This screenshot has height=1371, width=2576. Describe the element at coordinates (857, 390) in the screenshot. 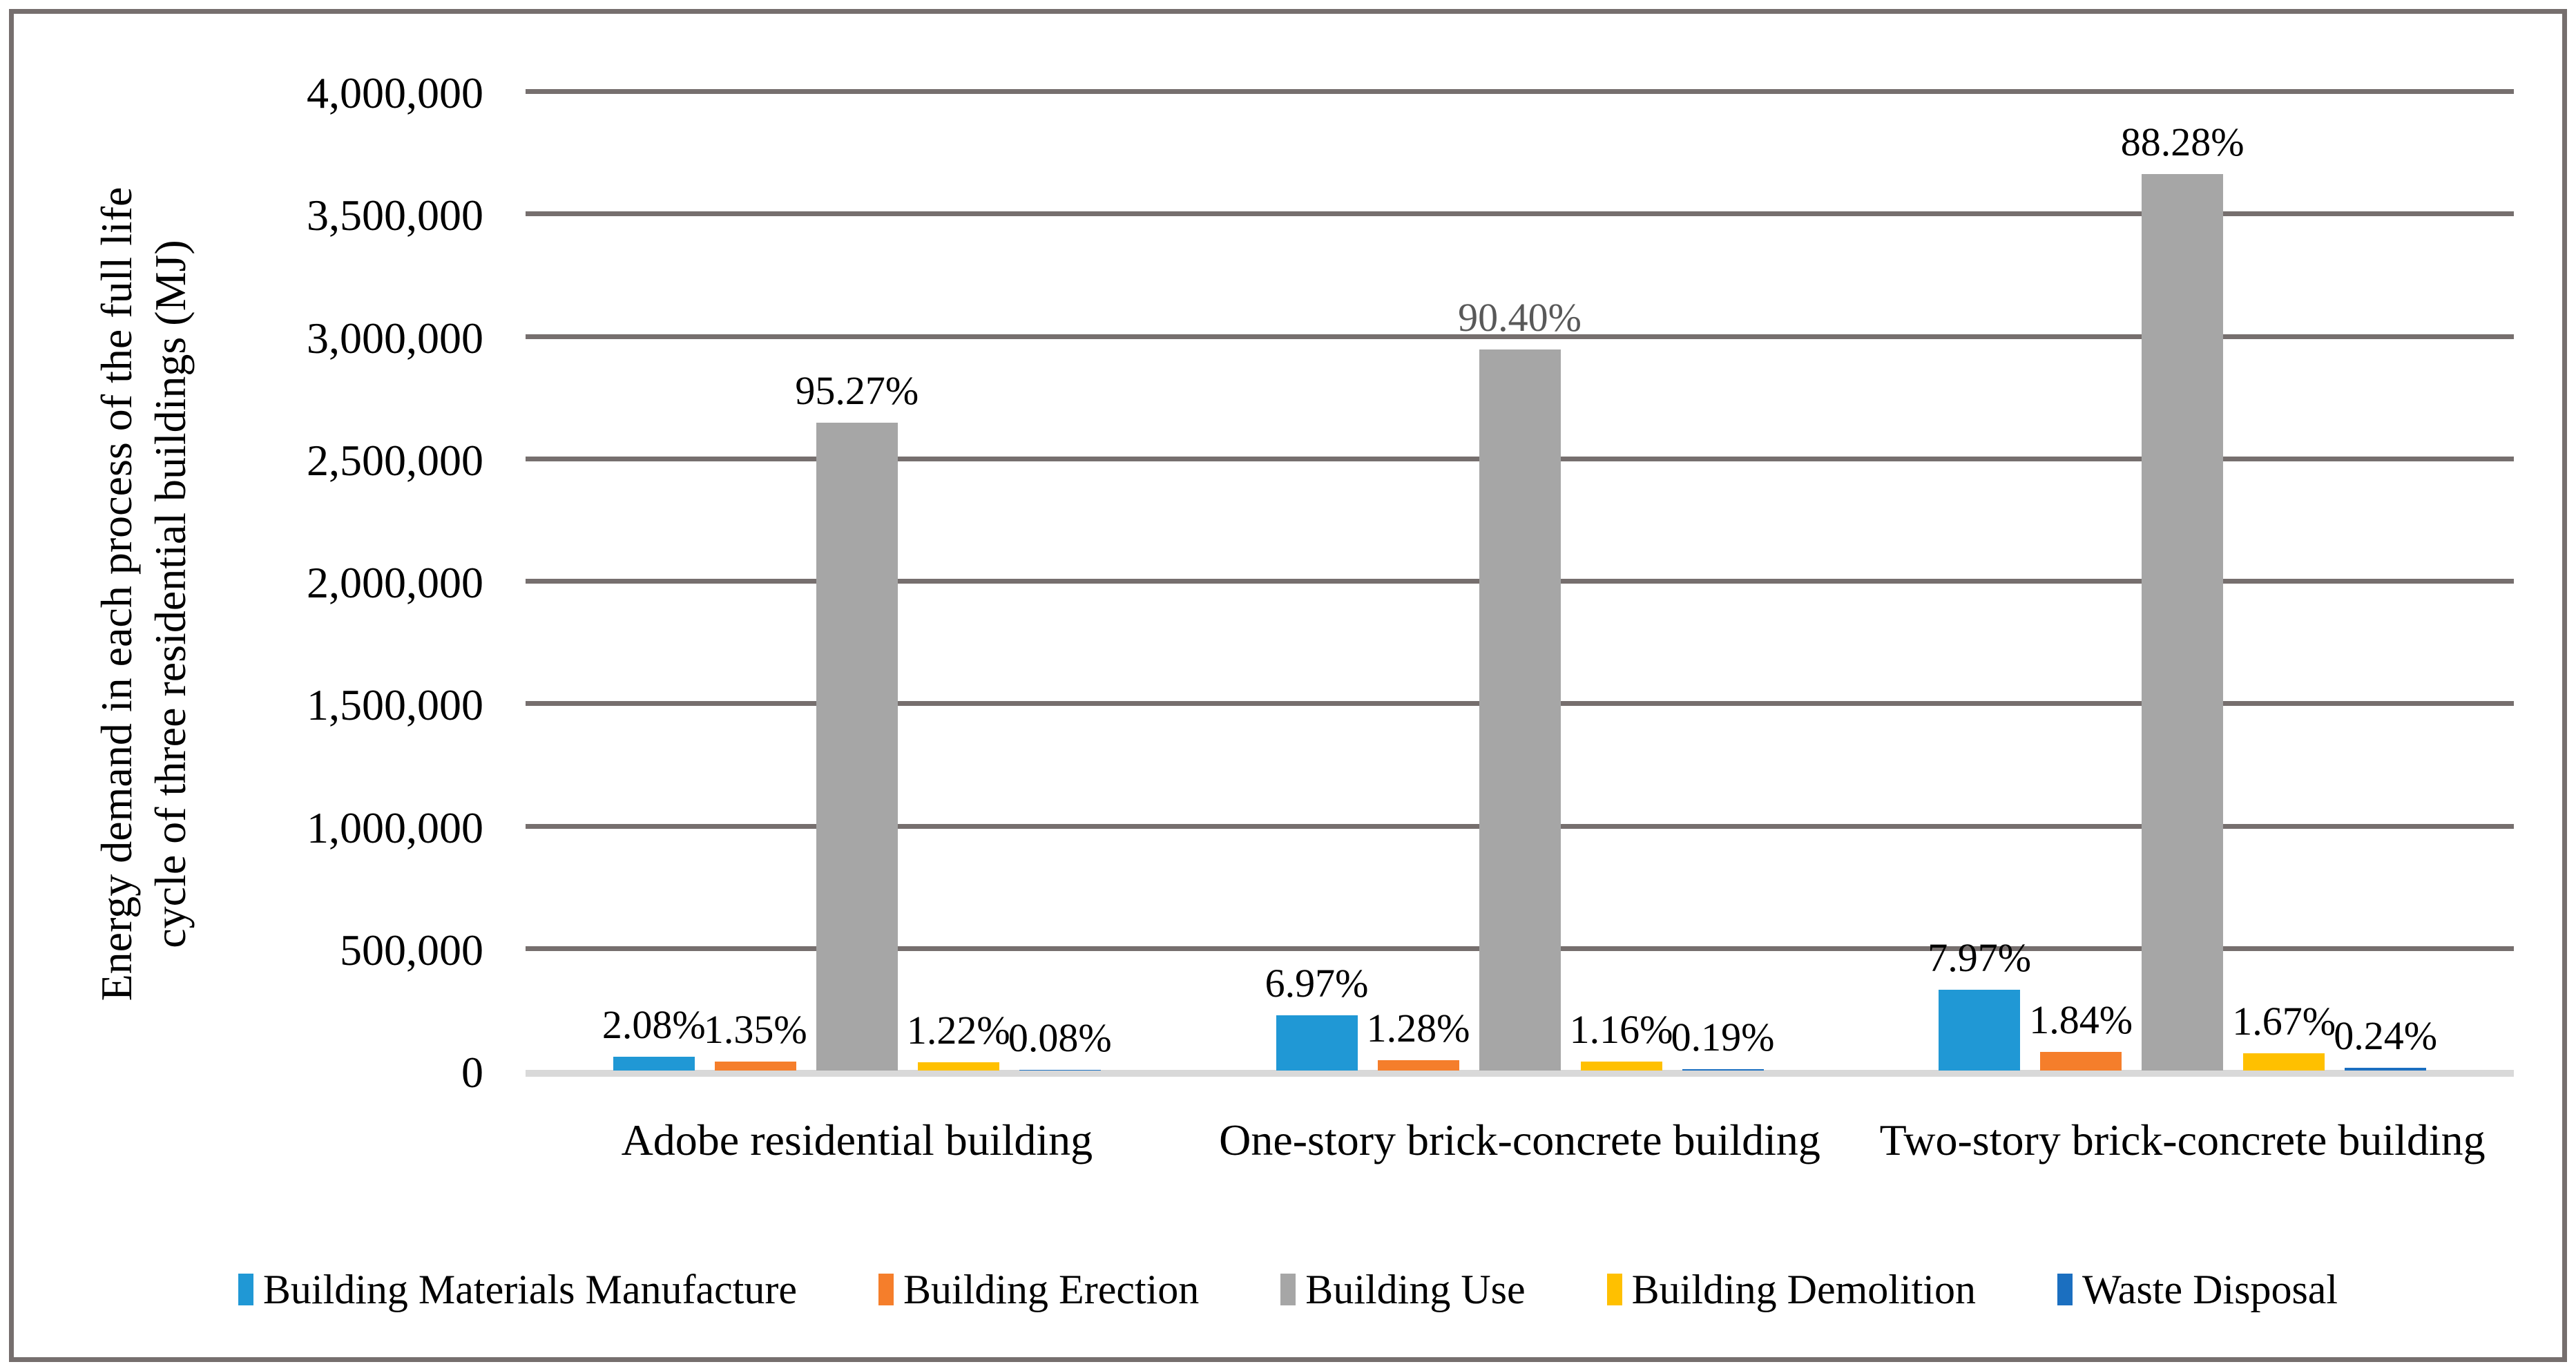

I see `data-label: 95.27%` at that location.